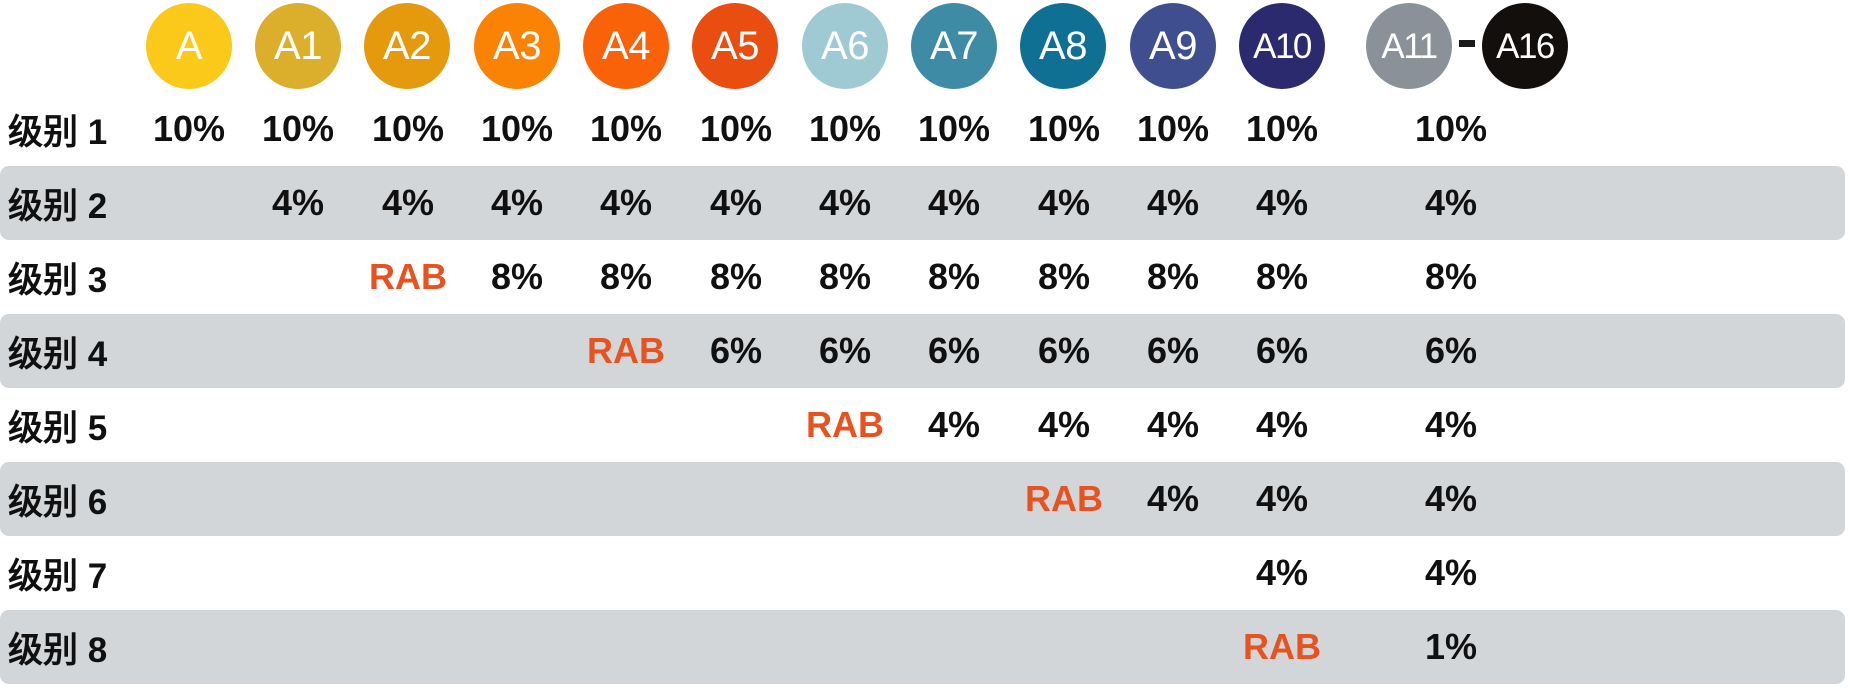  What do you see at coordinates (407, 46) in the screenshot?
I see `tier-circle-a2: A2` at bounding box center [407, 46].